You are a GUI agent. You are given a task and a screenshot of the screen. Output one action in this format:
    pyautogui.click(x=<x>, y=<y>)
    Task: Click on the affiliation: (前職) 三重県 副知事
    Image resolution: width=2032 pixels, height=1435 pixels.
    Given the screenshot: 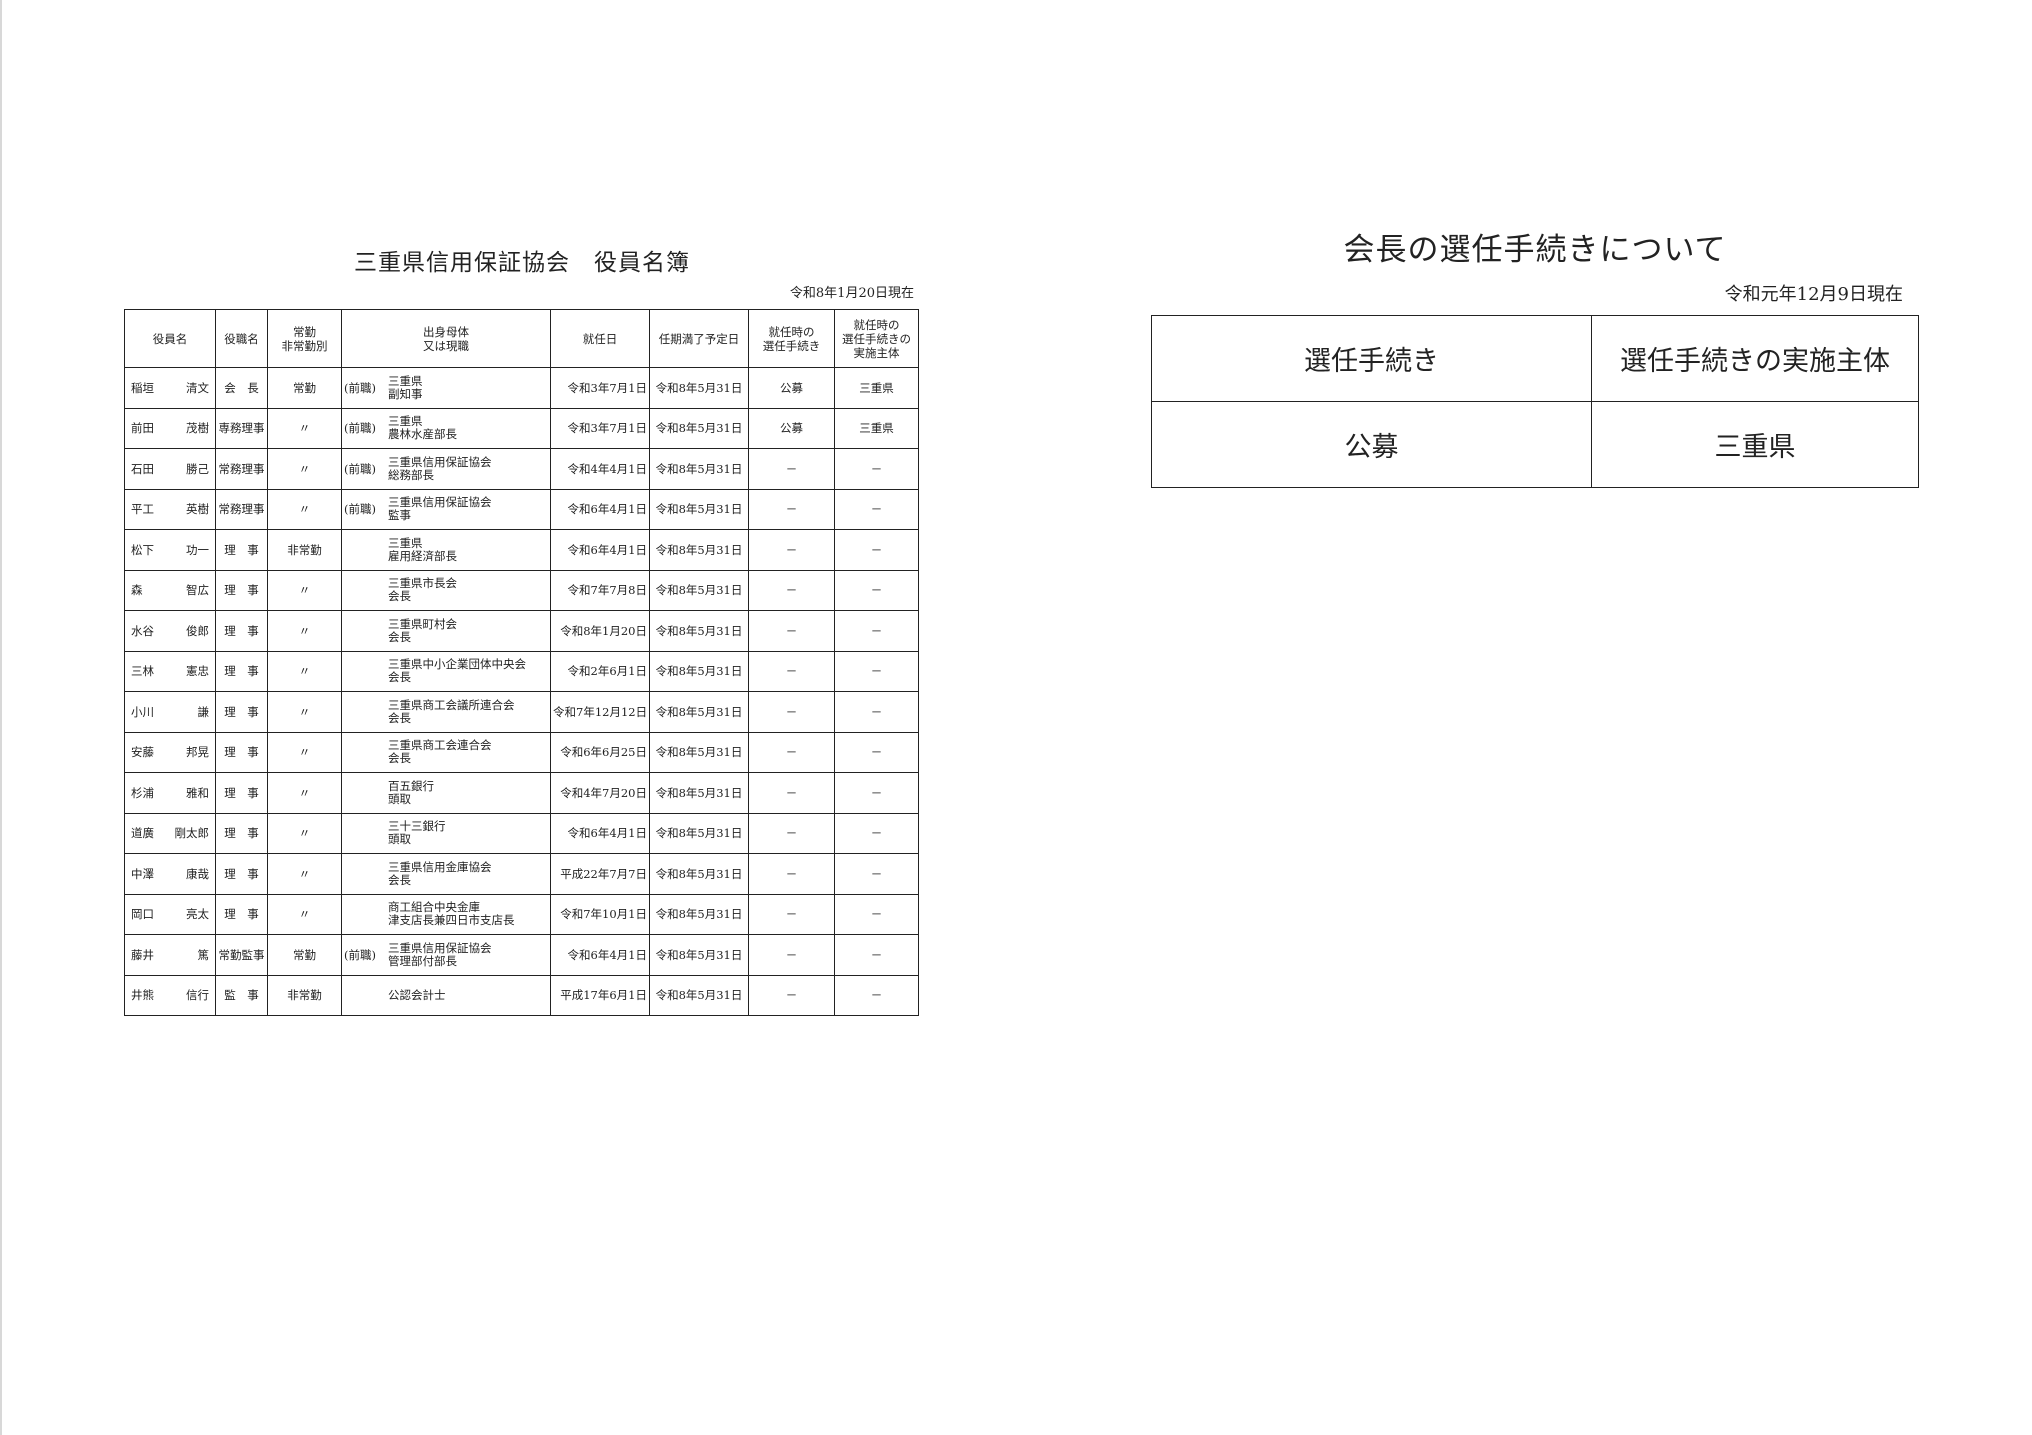 What is the action you would take?
    pyautogui.click(x=446, y=387)
    